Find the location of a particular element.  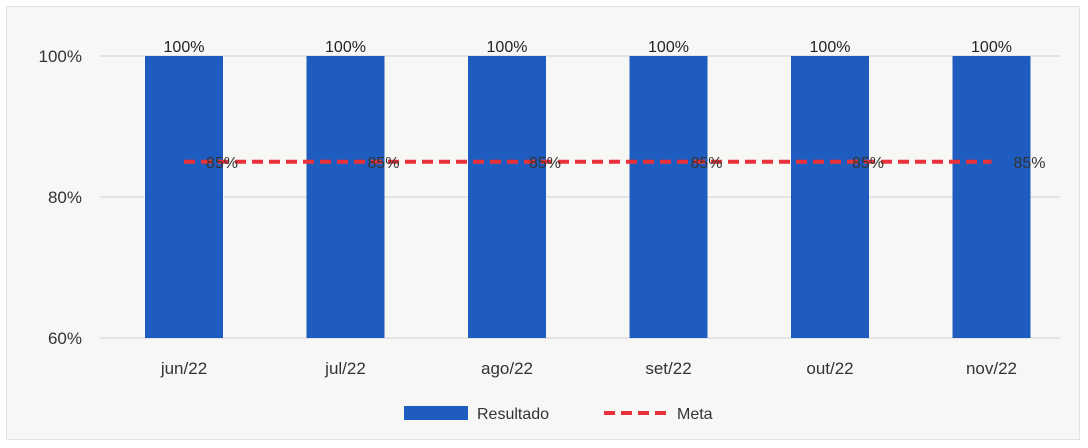

x-tick-label: jun/22 is located at coordinates (183, 368).